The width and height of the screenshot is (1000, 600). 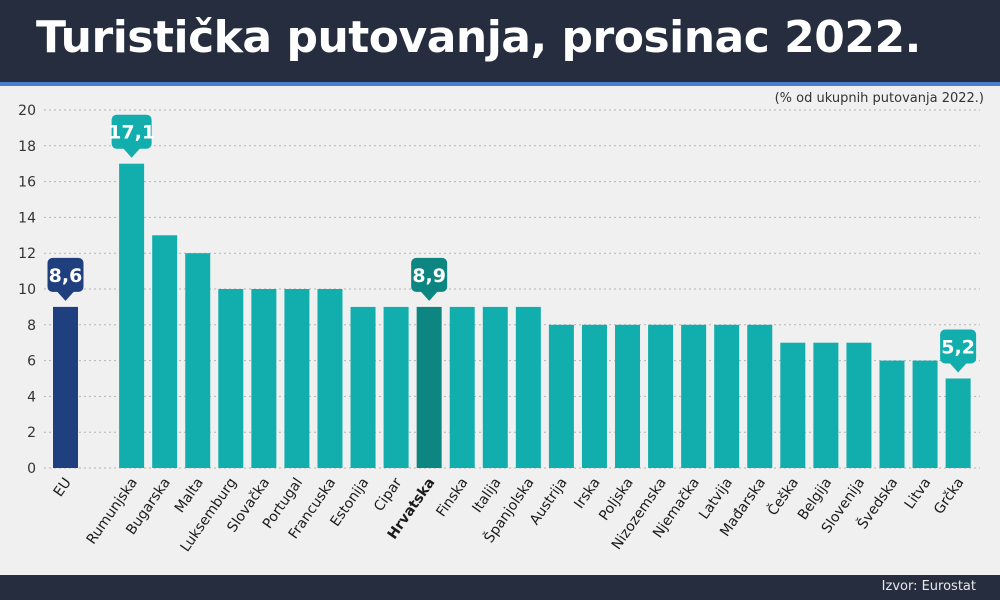 What do you see at coordinates (928, 586) in the screenshot?
I see `source-label: Izvor: Eurostat` at bounding box center [928, 586].